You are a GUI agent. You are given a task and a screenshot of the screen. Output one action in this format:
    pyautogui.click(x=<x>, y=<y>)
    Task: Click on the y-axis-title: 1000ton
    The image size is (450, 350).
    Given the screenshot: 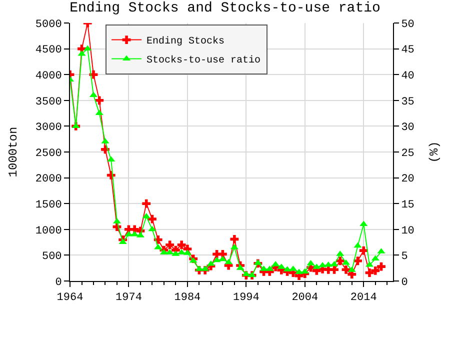 What is the action you would take?
    pyautogui.click(x=13, y=152)
    